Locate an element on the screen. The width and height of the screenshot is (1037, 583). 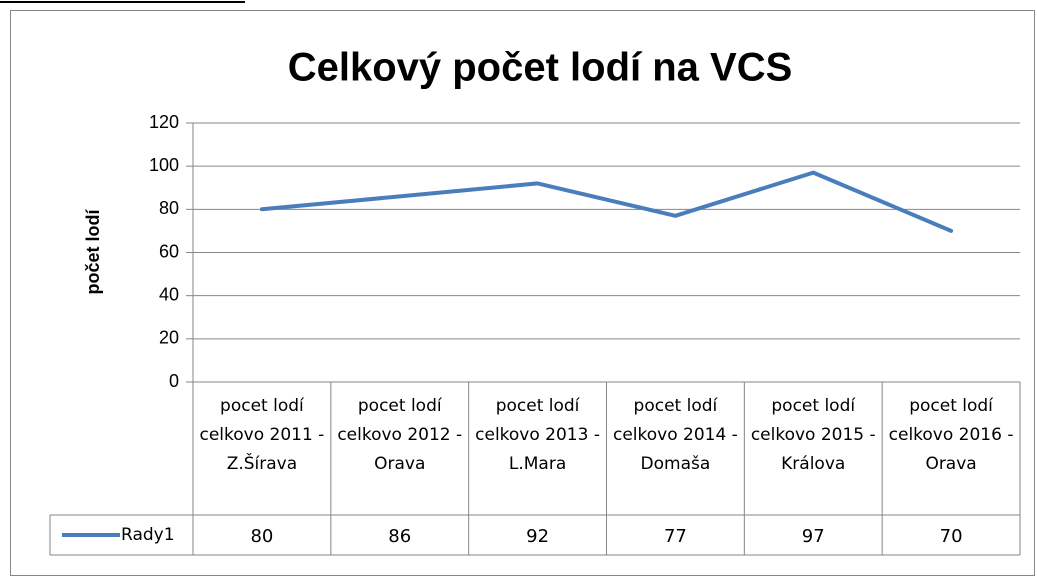
y-tick-label: 20 is located at coordinates (169, 338).